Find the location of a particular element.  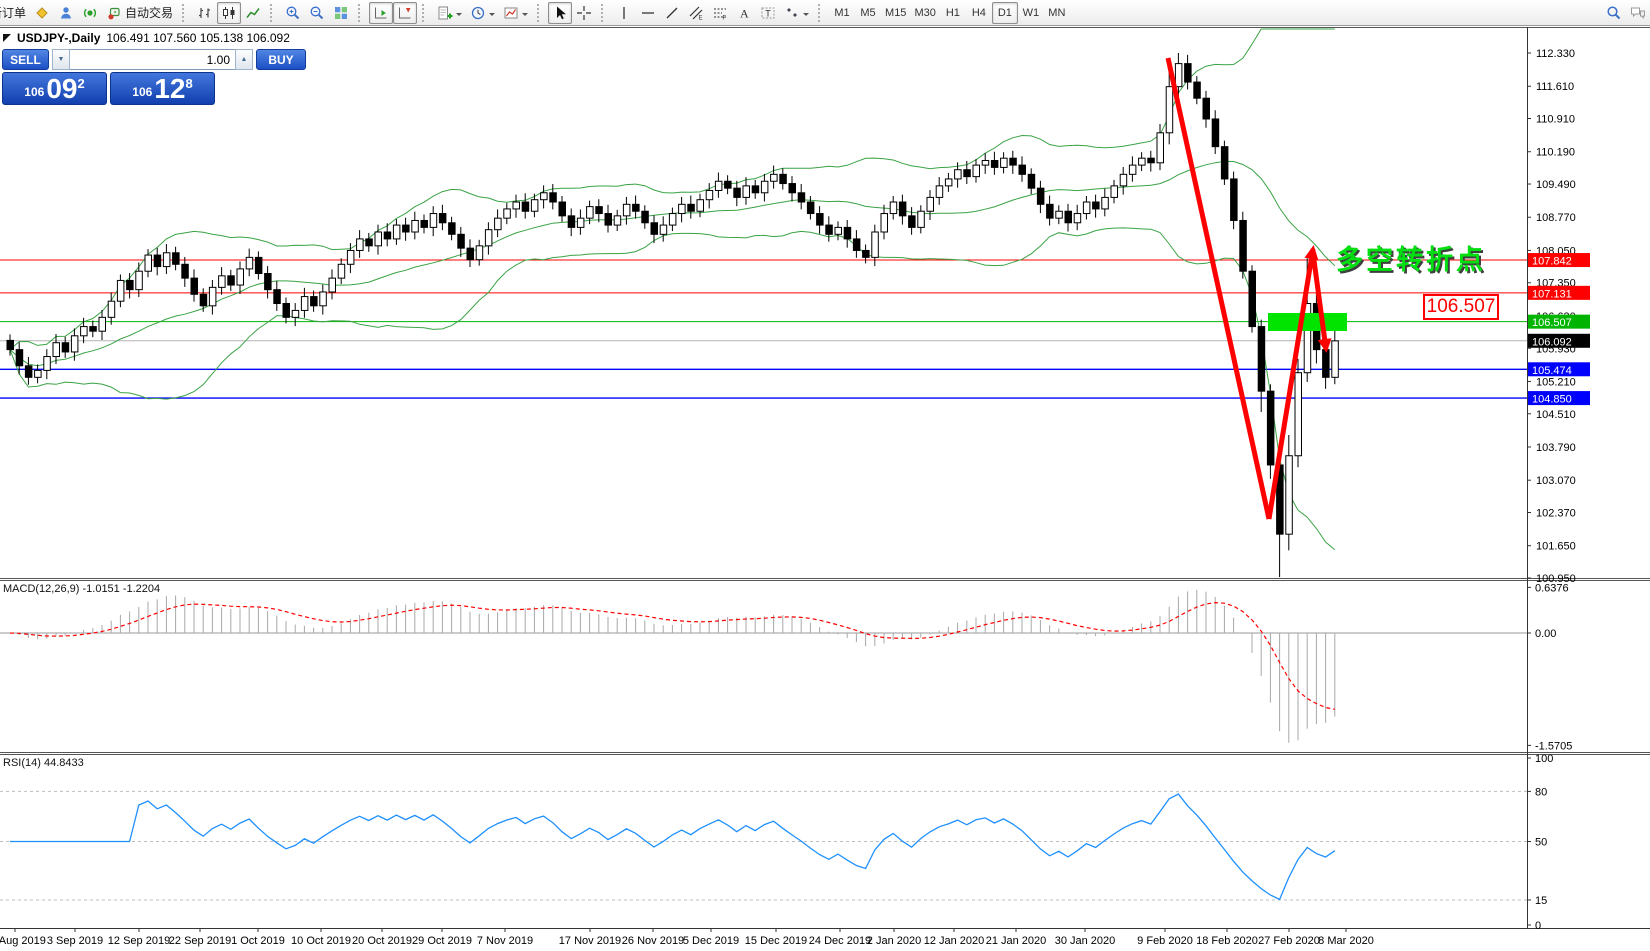

cursor-button is located at coordinates (560, 12).